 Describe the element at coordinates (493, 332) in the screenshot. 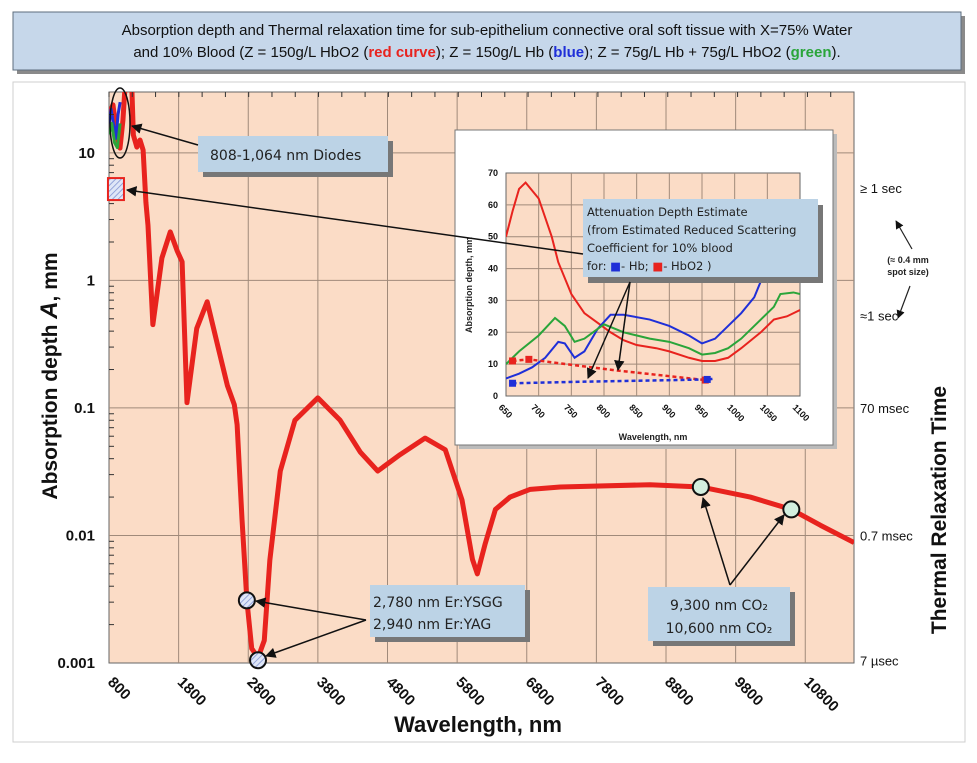

I see `inset-y-tick-label: 20` at that location.